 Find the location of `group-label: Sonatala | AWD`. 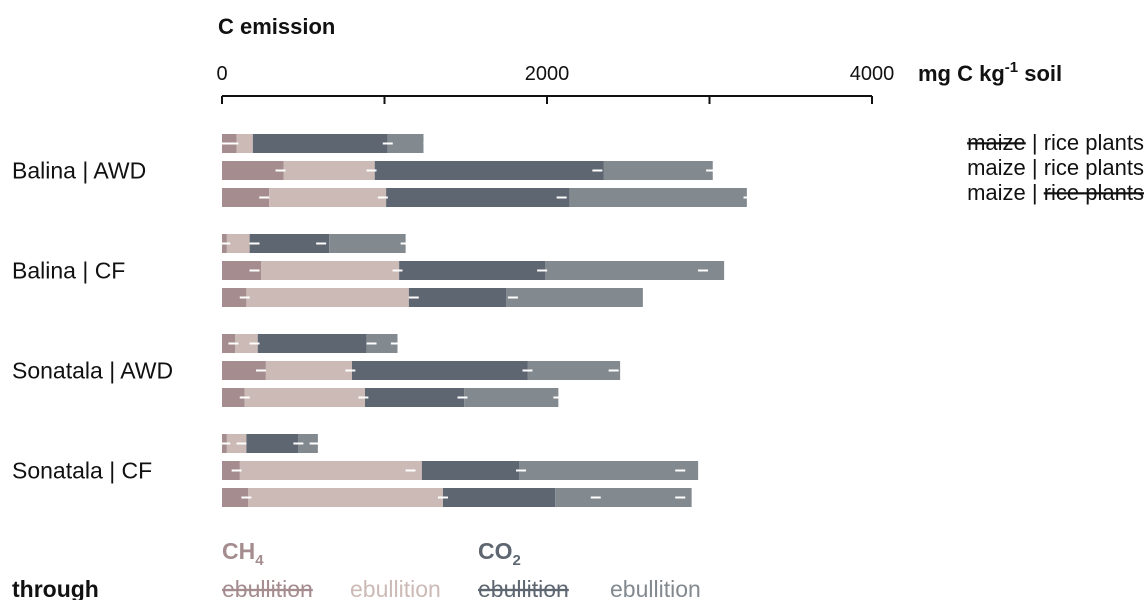

group-label: Sonatala | AWD is located at coordinates (92, 371).